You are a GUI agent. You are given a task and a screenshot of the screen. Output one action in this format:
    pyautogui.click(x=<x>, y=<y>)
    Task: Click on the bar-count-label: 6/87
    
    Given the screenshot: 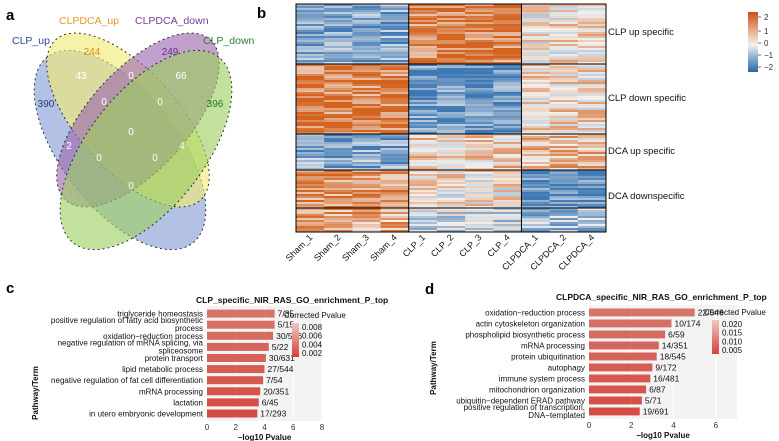 What is the action you would take?
    pyautogui.click(x=657, y=390)
    